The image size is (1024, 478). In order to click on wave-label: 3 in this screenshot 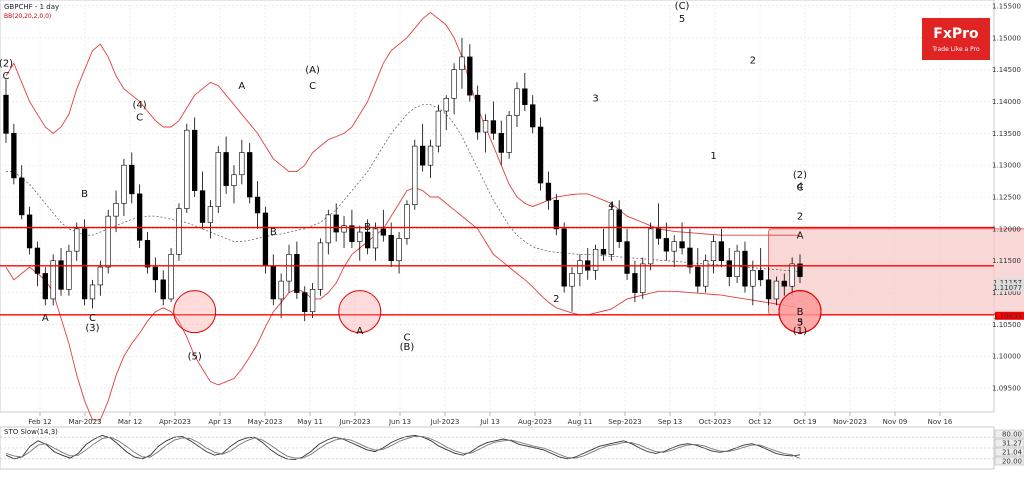, I will do `click(800, 323)`.